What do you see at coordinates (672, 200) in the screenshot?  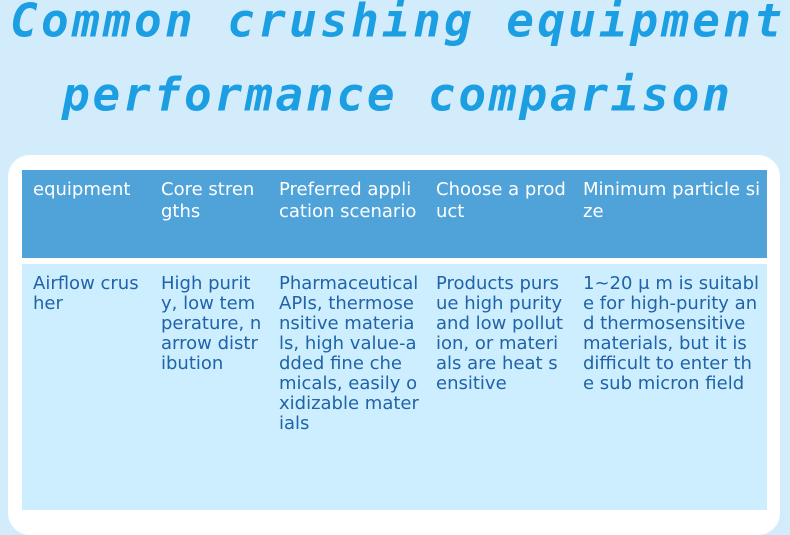 I see `column-header: Minimum particle size` at bounding box center [672, 200].